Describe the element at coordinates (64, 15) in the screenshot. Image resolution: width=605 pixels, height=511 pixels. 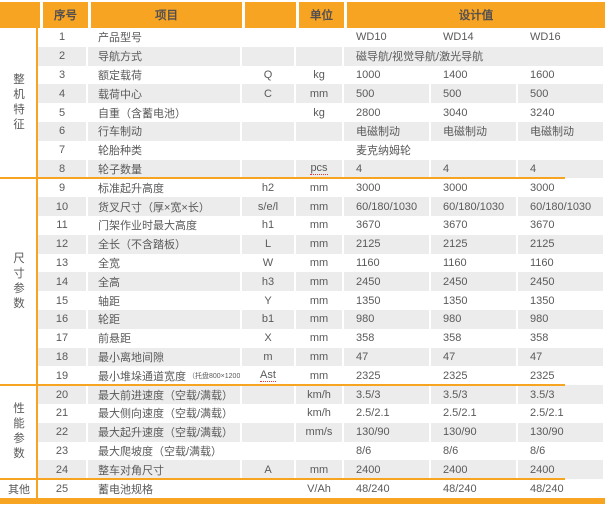
I see `header-no: 序号` at that location.